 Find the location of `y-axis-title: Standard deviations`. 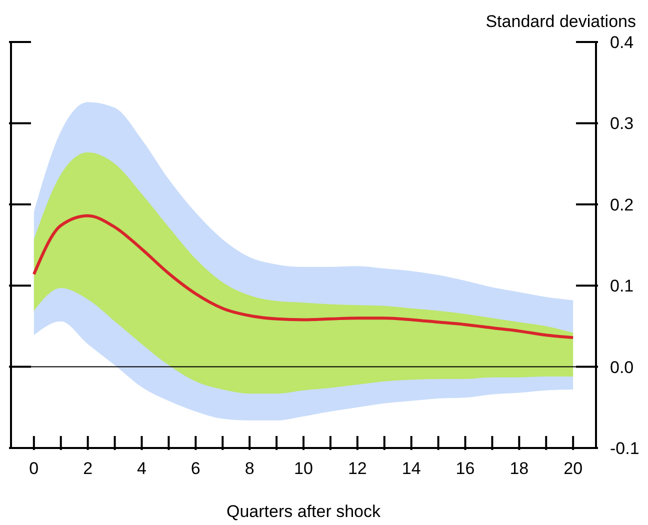

y-axis-title: Standard deviations is located at coordinates (561, 22).